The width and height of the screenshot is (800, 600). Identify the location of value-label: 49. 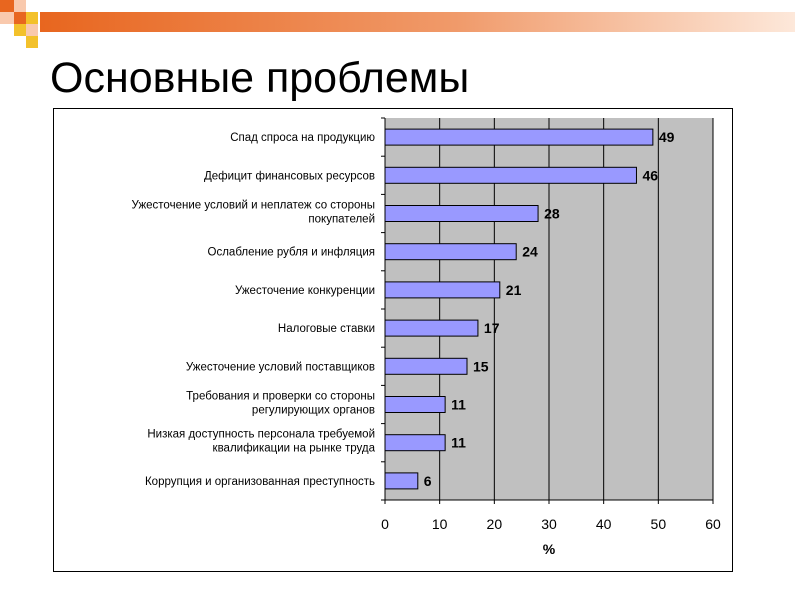
(667, 137).